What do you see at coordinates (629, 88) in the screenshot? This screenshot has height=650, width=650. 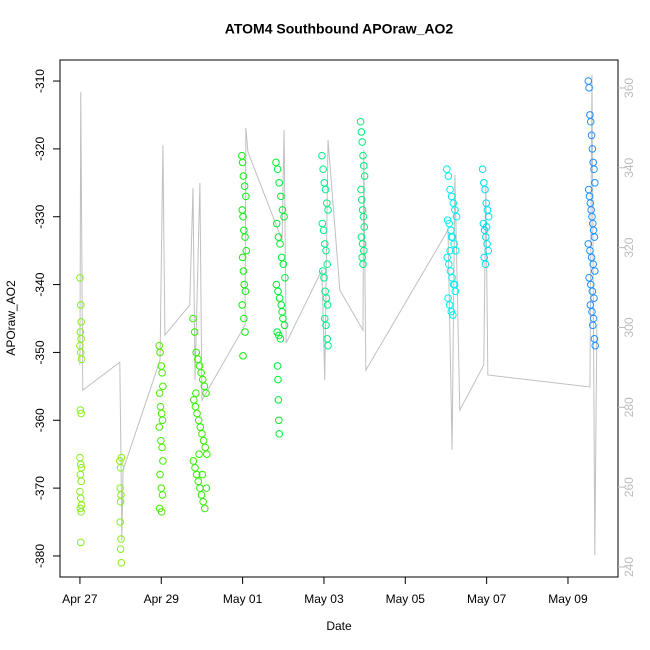 I see `y2-tick-label: 360` at bounding box center [629, 88].